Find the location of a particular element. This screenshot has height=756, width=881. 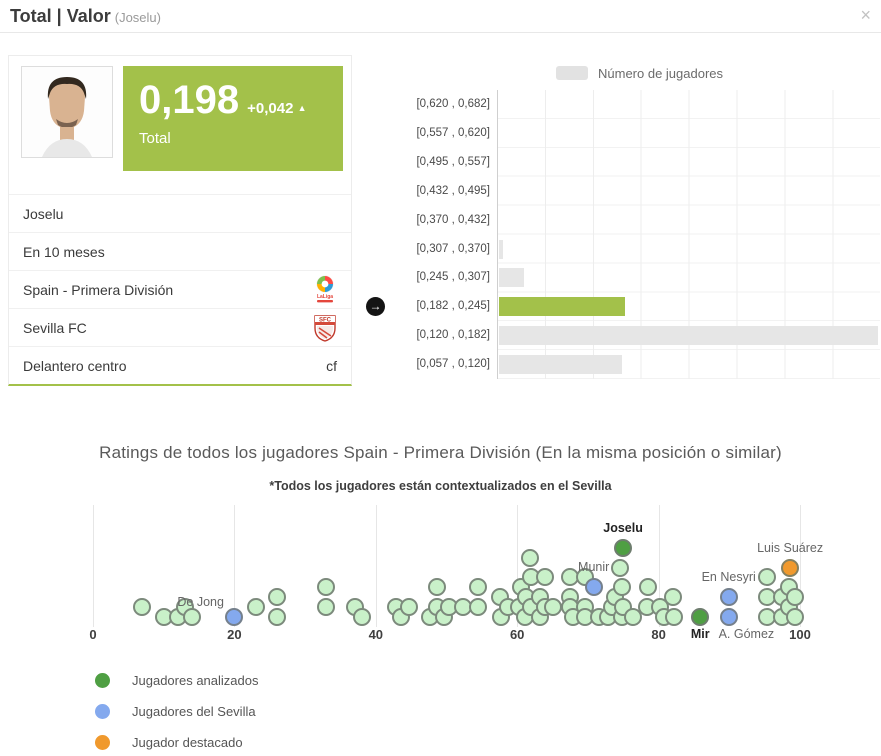

histogram-bin-label: [0,620 , 0,682] is located at coordinates (453, 104).